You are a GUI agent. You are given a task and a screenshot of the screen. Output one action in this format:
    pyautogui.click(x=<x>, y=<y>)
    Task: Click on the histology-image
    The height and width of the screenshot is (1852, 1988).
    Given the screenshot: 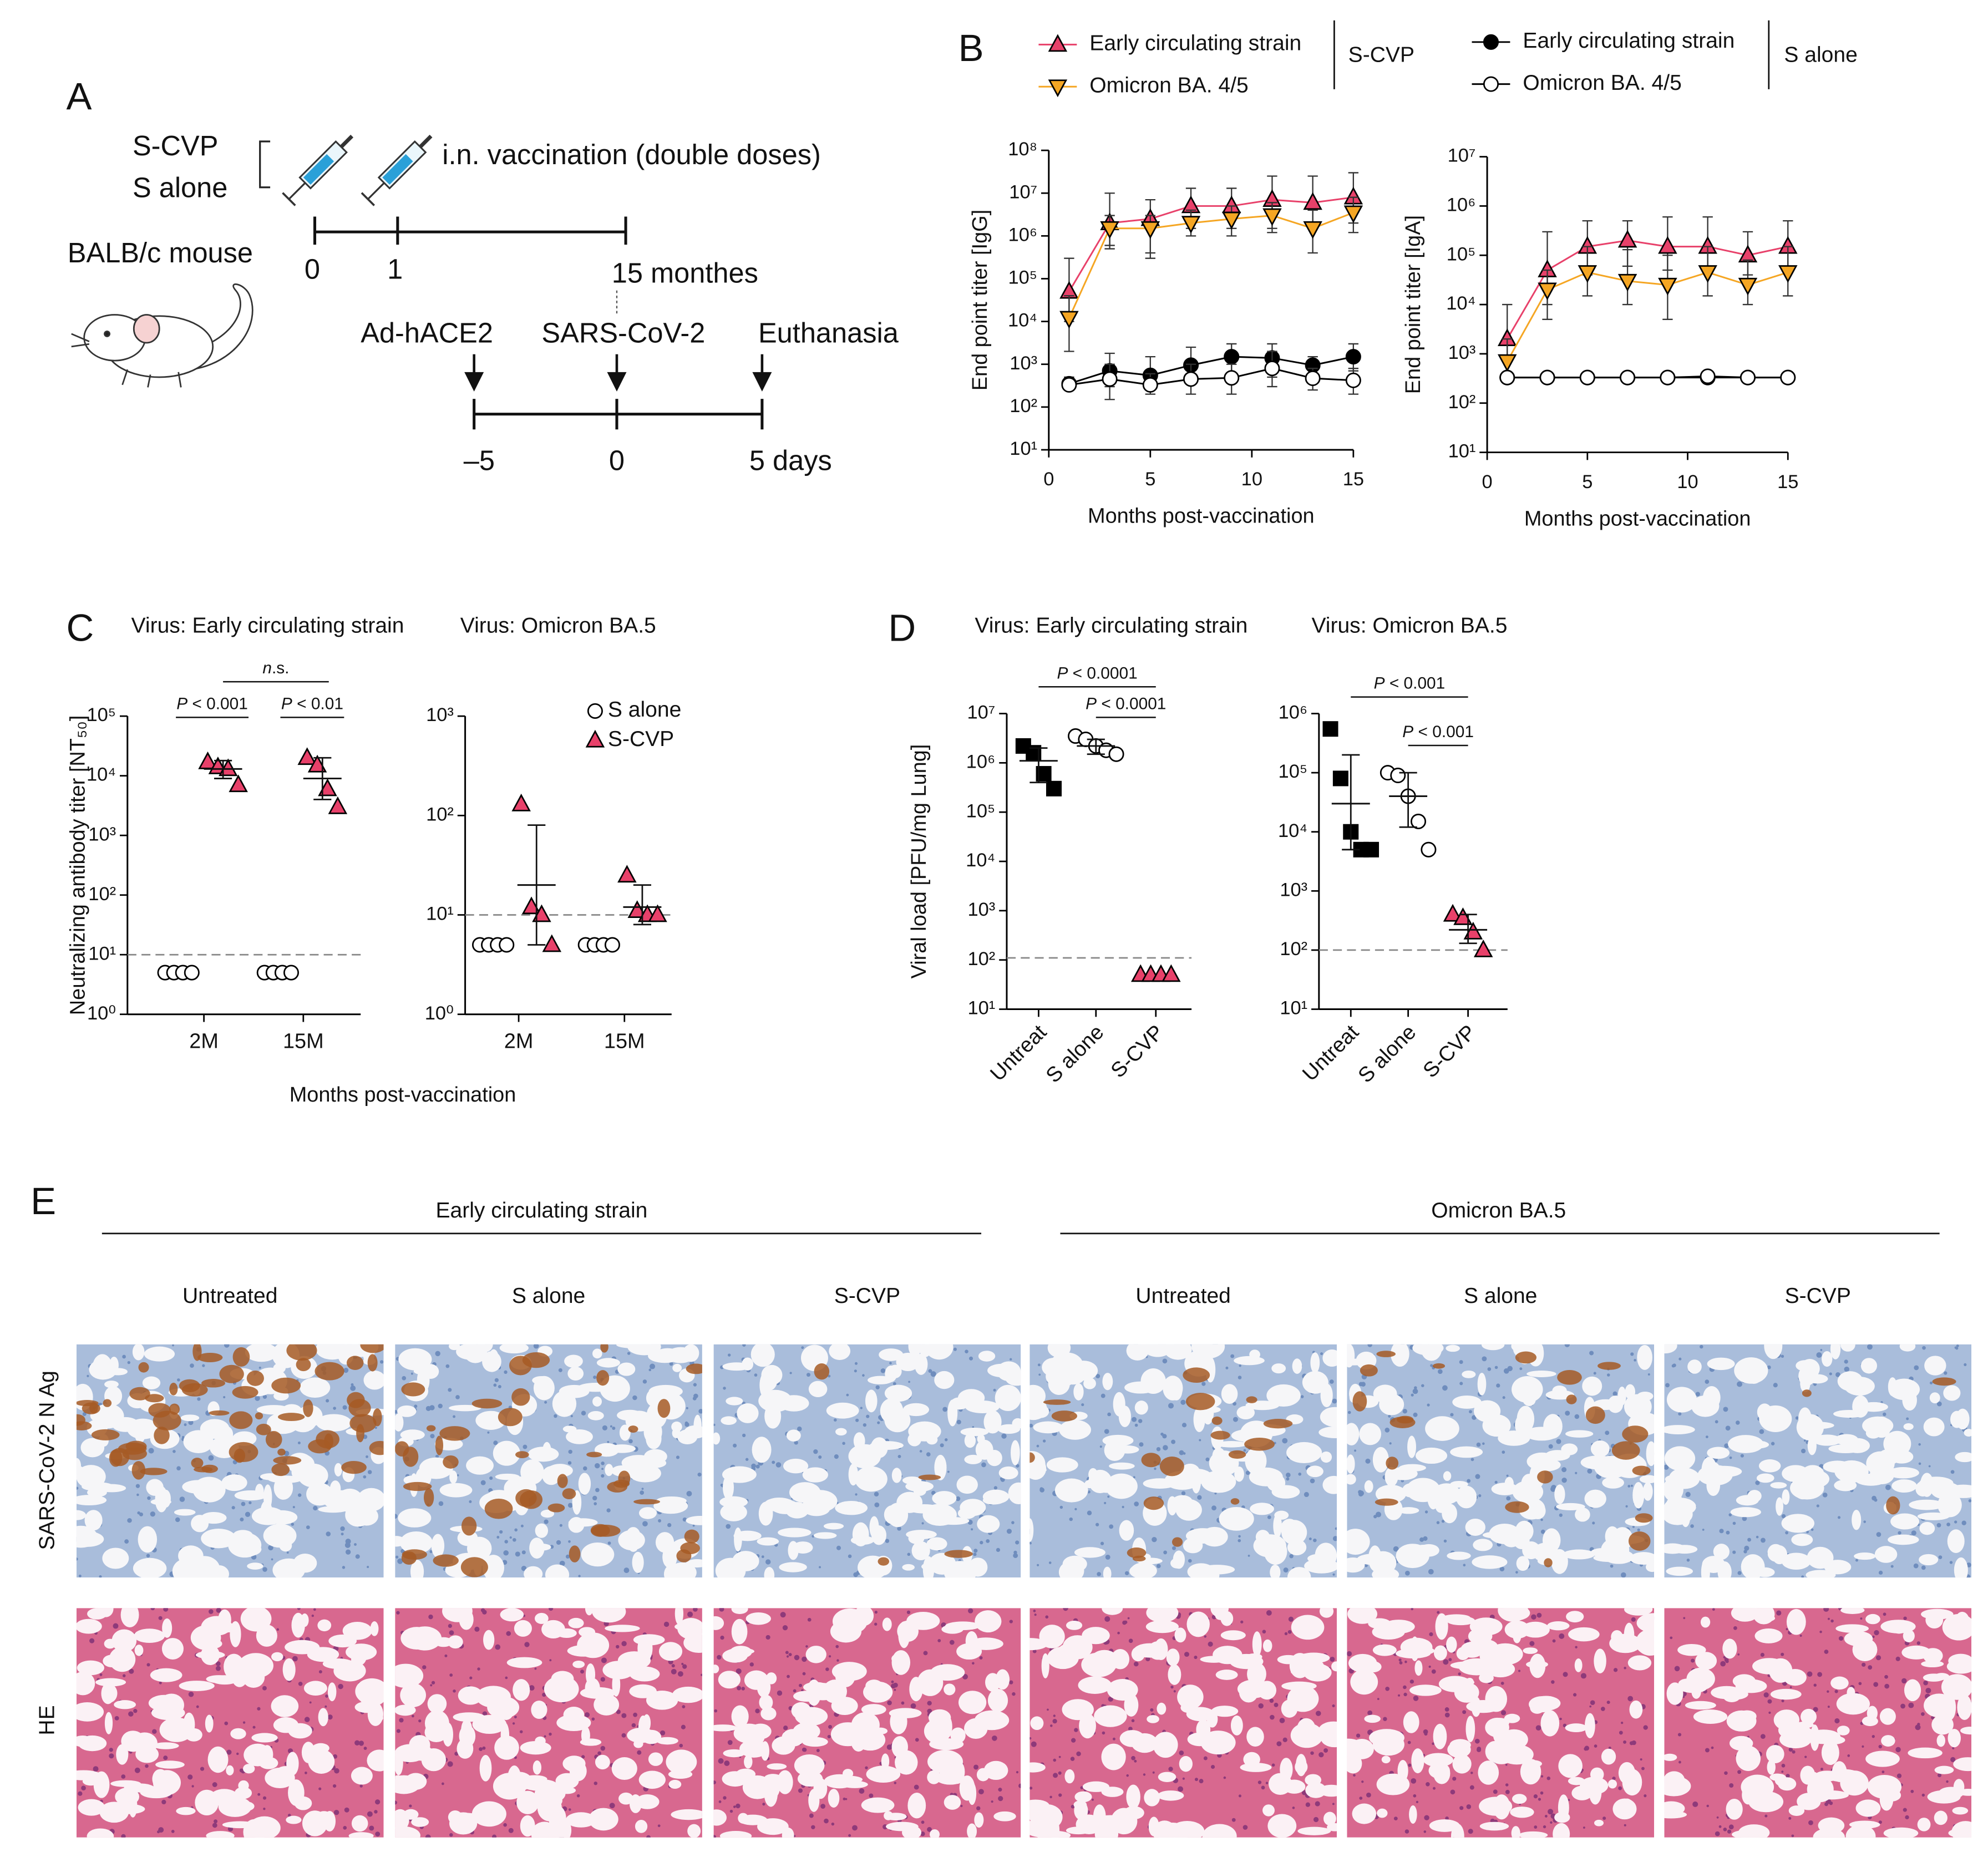 What is the action you would take?
    pyautogui.click(x=1183, y=1461)
    